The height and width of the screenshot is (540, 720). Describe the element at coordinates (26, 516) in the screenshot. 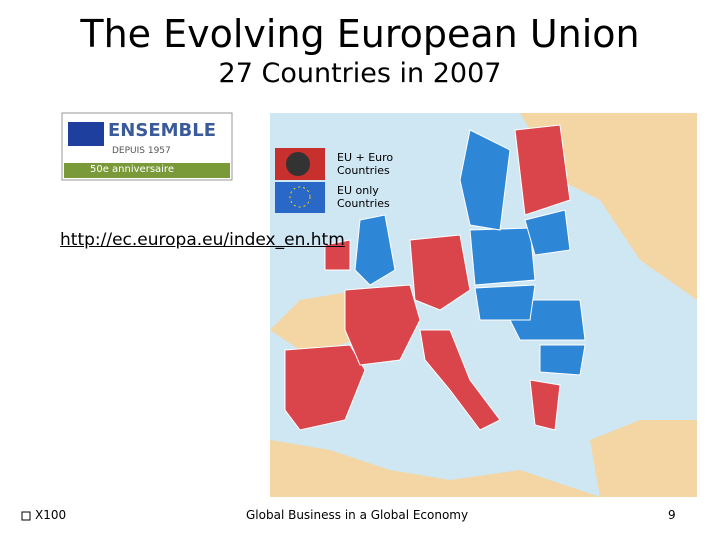

I see `bullet` at that location.